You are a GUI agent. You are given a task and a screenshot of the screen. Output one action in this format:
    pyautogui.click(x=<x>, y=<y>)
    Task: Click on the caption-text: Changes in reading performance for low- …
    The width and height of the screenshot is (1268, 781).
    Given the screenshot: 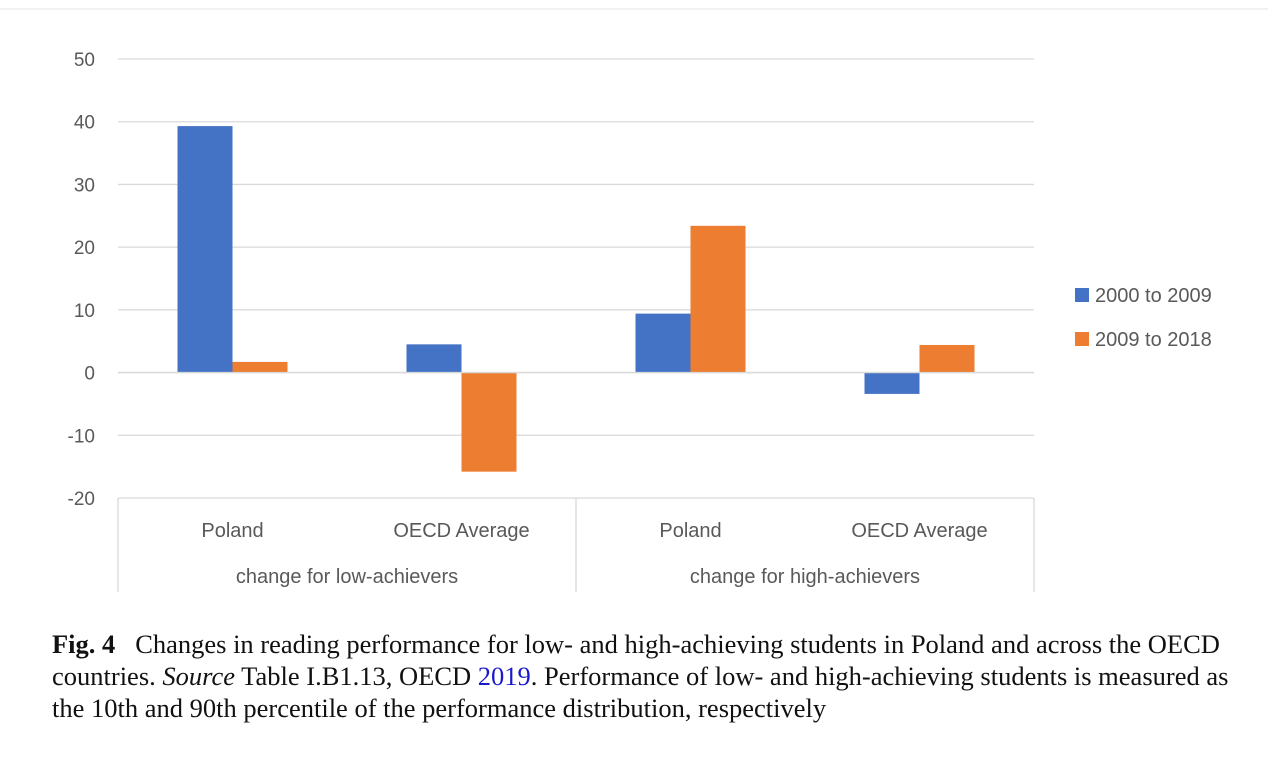 What is the action you would take?
    pyautogui.click(x=636, y=660)
    